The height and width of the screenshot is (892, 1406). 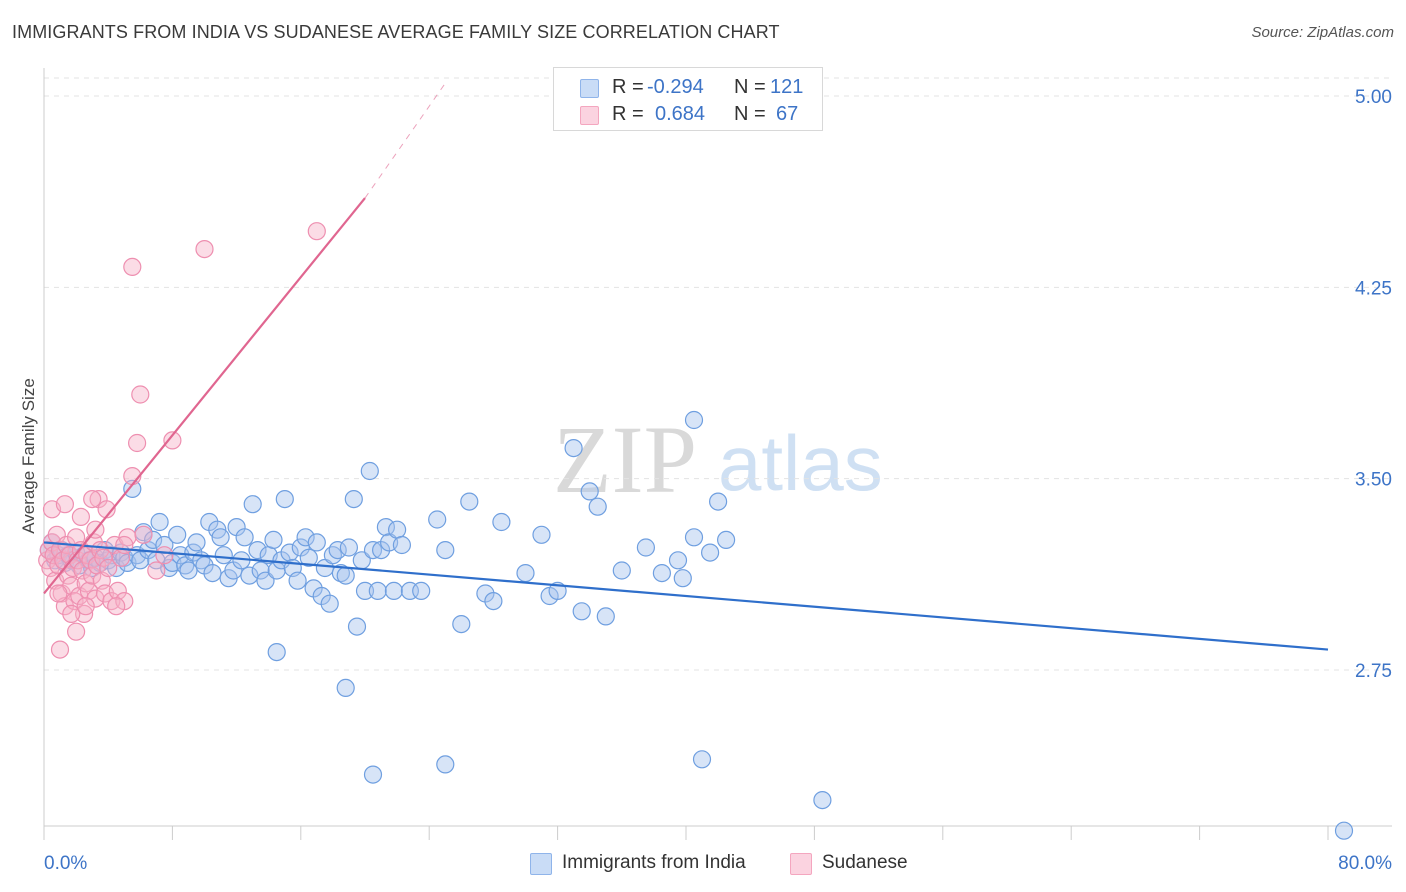 I want to click on x-tick-label-max: 80.0%, so click(x=1365, y=863).